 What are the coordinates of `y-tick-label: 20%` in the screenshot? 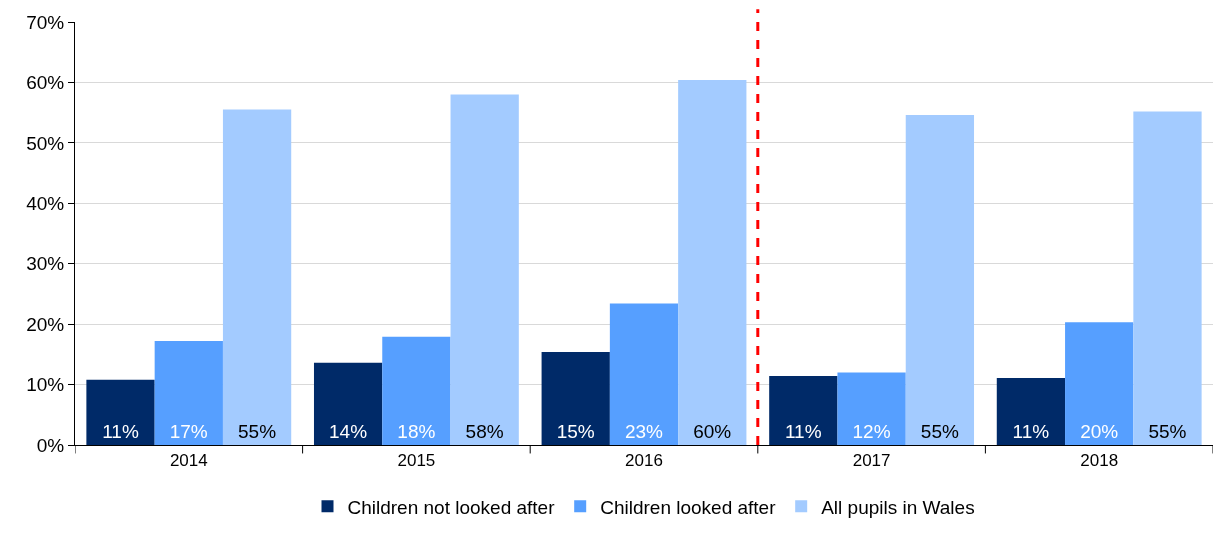 It's located at (45, 324).